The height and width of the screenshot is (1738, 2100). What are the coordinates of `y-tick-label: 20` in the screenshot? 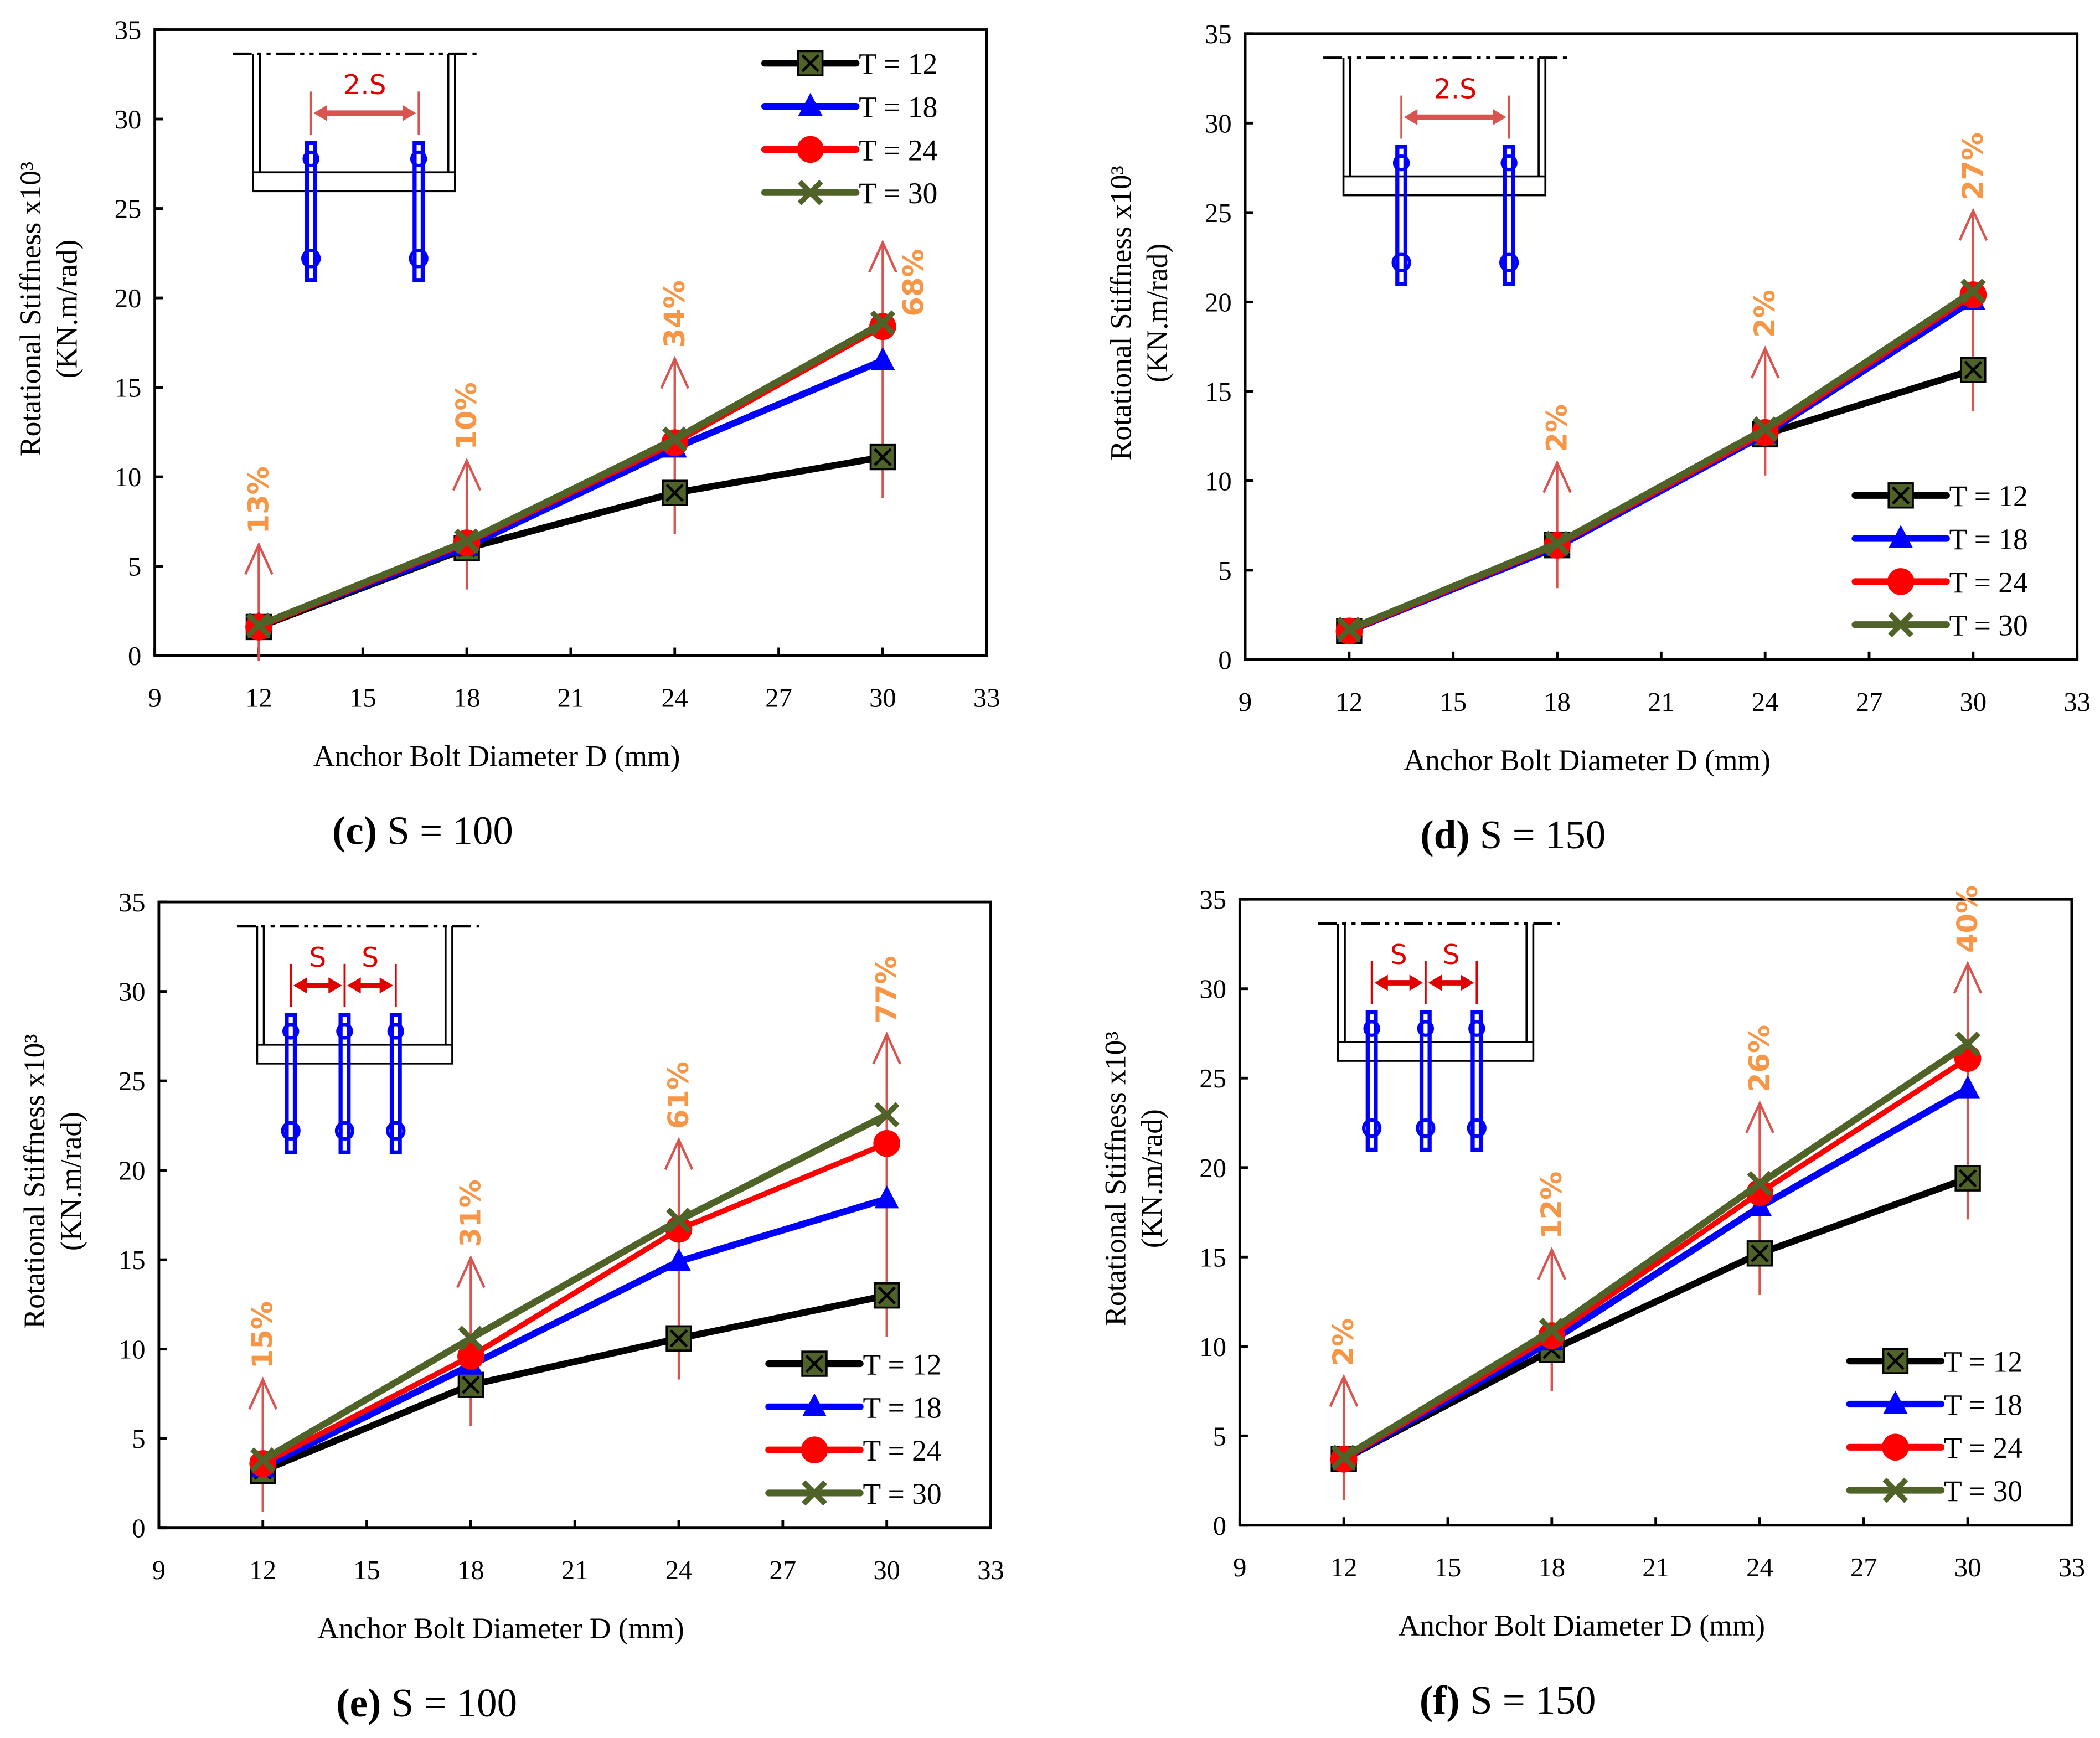 It's located at (1212, 1168).